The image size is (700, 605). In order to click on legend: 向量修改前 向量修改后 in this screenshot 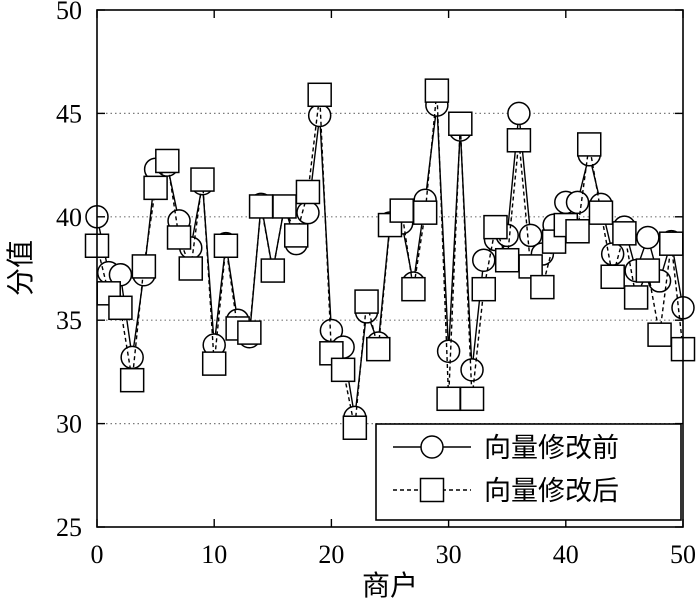, I will do `click(528, 472)`.